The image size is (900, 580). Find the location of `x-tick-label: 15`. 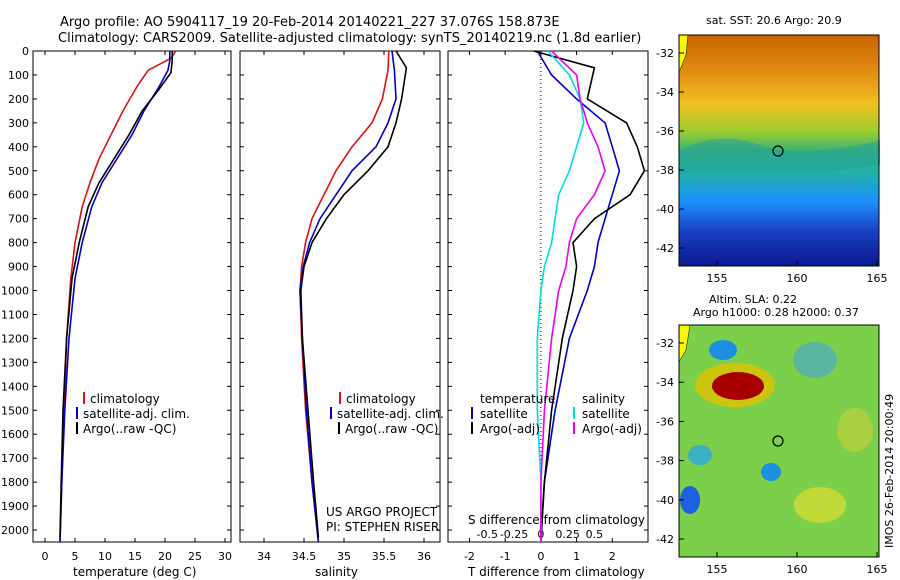

x-tick-label: 15 is located at coordinates (135, 556).